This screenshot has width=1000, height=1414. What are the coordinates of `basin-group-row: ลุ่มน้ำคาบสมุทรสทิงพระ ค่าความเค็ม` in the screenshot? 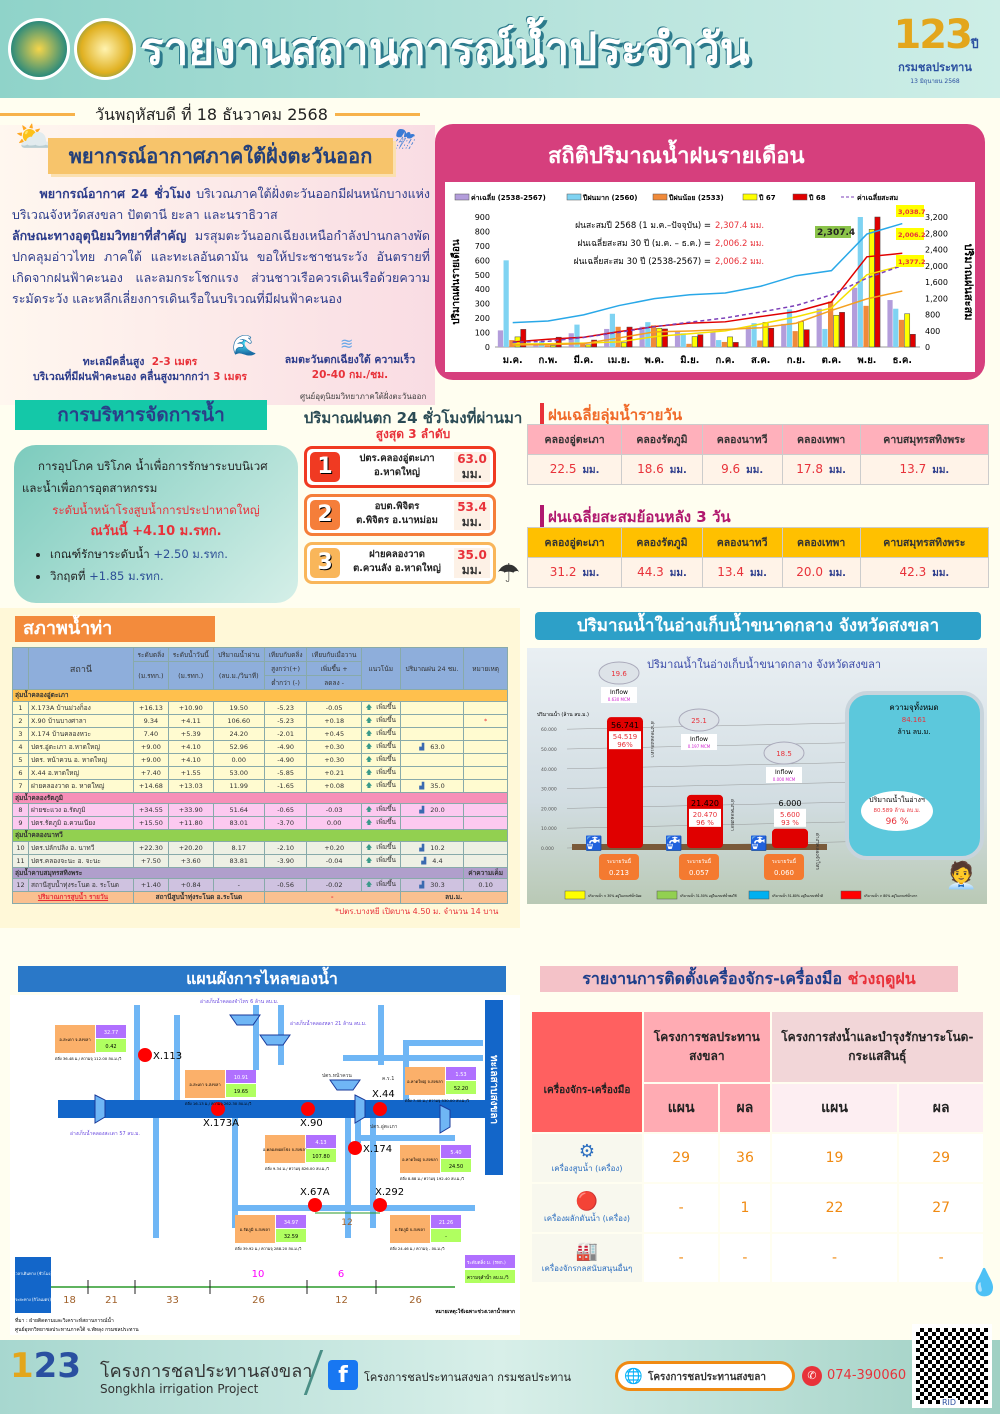 It's located at (259, 872).